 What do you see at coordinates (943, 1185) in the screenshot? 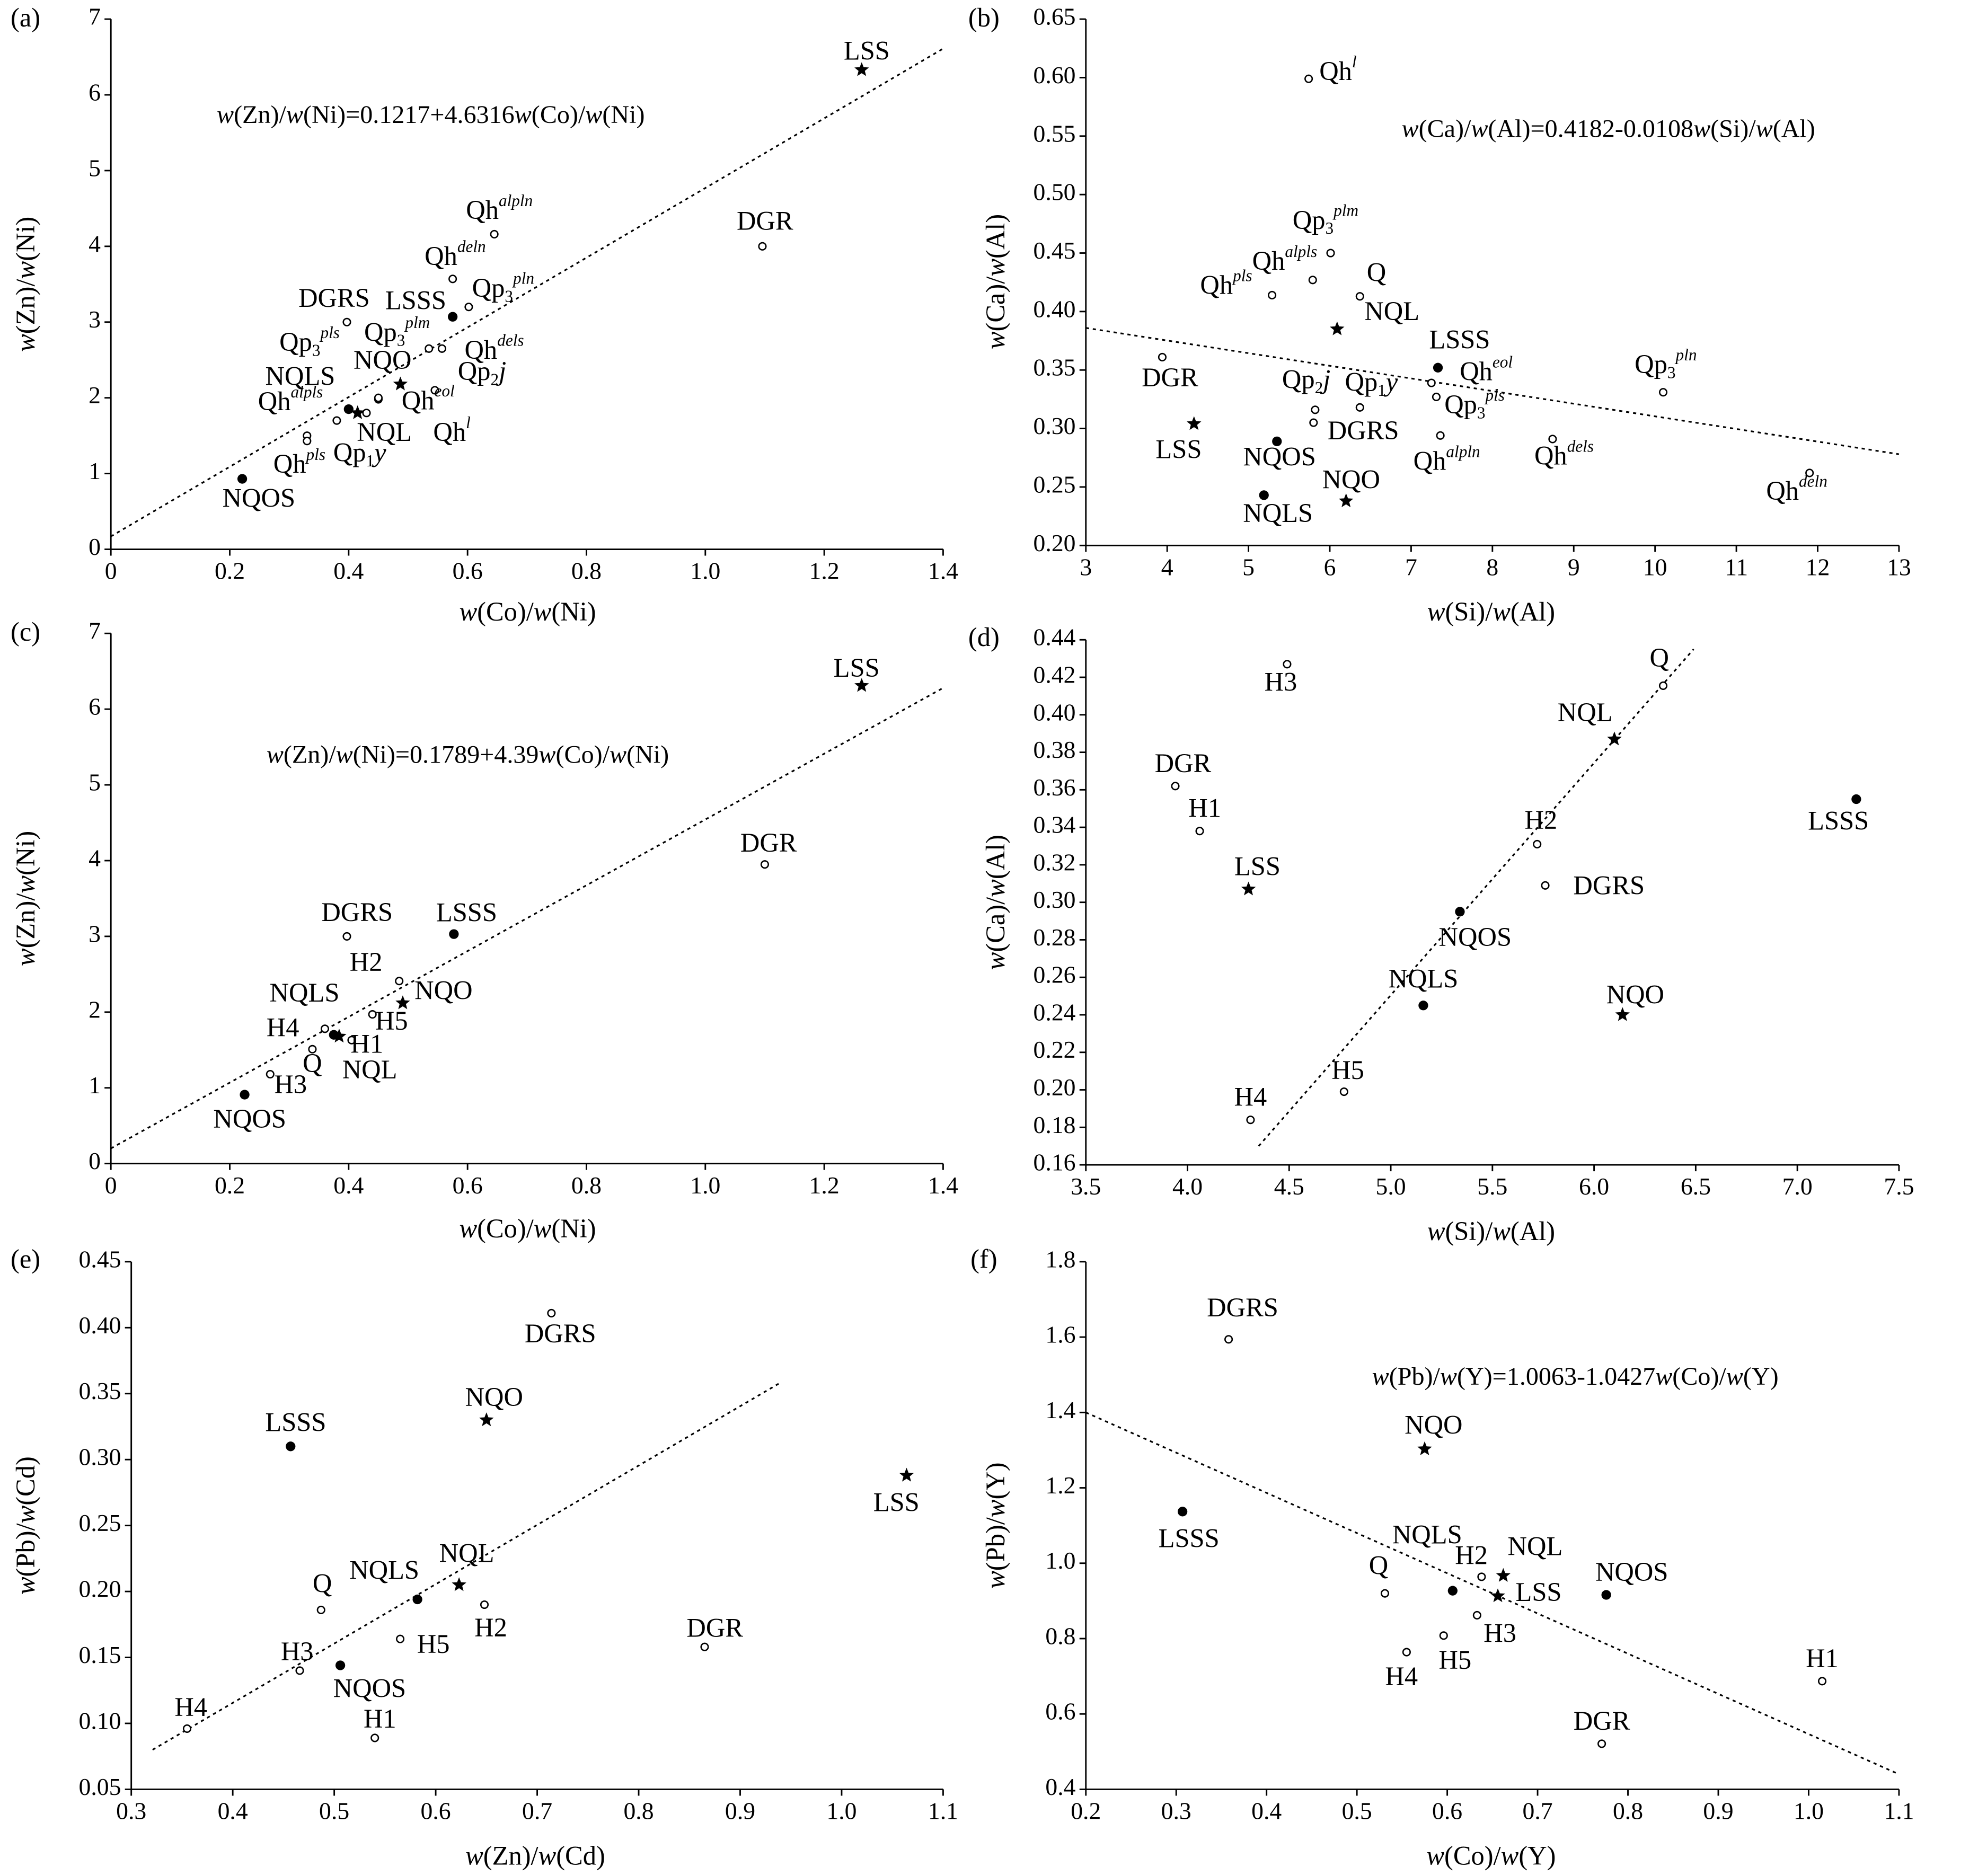
I see `x-tick-label: 1.4` at bounding box center [943, 1185].